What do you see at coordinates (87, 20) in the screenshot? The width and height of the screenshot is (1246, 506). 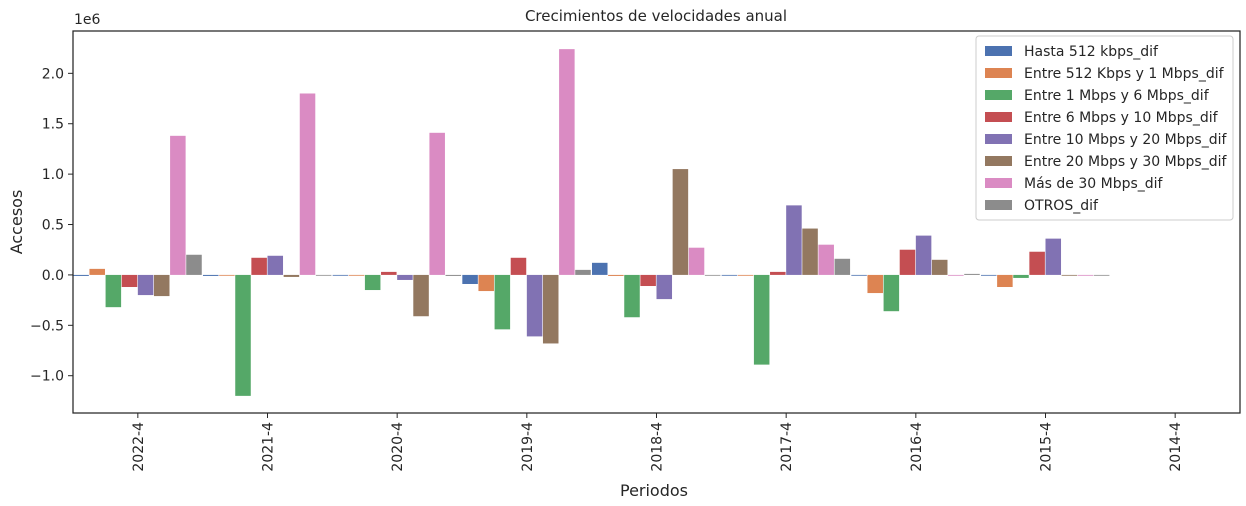 I see `y-offset-label: 1e6` at bounding box center [87, 20].